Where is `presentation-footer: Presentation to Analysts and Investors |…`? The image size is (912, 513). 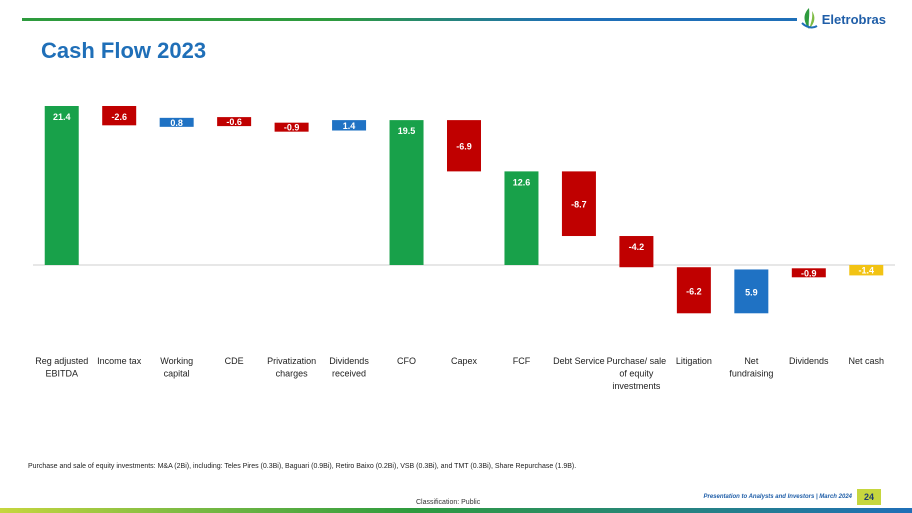
presentation-footer: Presentation to Analysts and Investors |… is located at coordinates (777, 497).